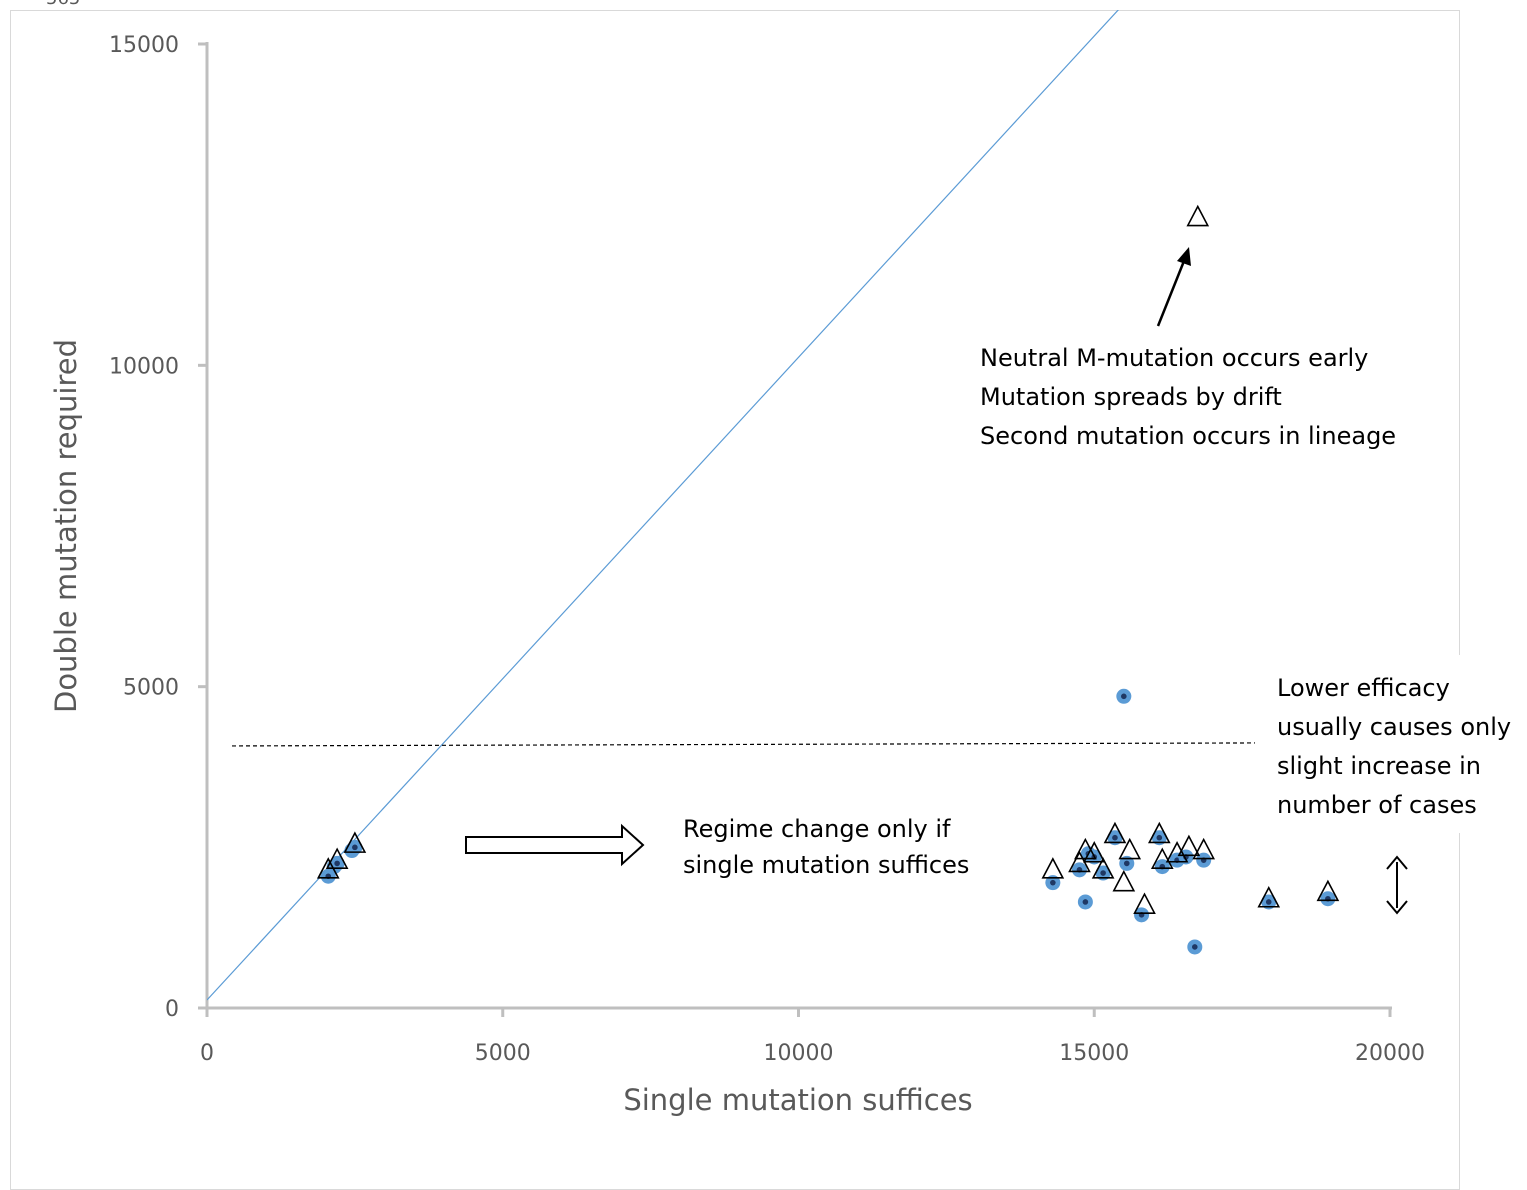 The image size is (1527, 1190). What do you see at coordinates (503, 1053) in the screenshot?
I see `x-tick-label: 5000` at bounding box center [503, 1053].